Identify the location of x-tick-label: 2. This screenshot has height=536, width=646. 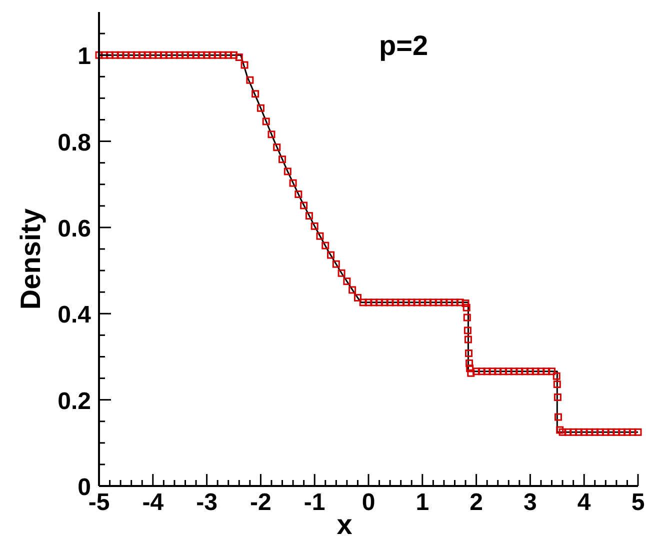
(476, 502).